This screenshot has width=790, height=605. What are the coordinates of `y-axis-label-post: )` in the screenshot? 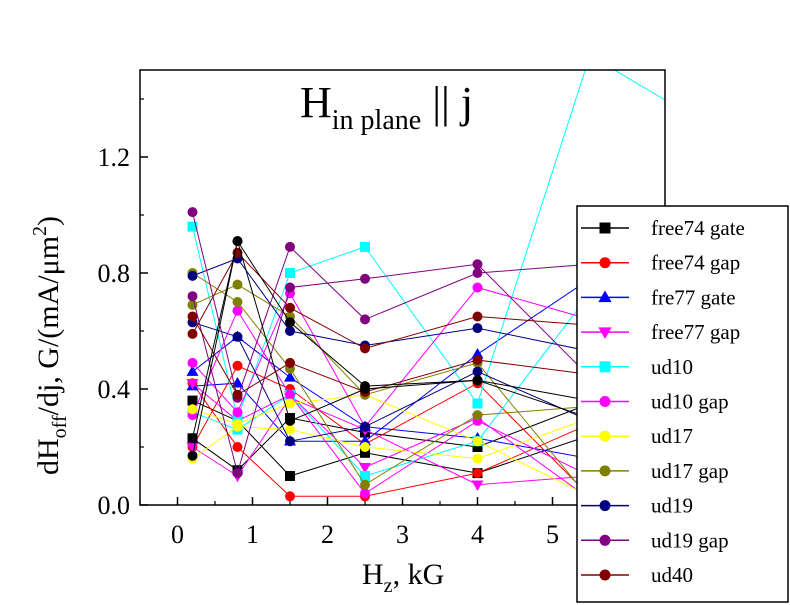 It's located at (48, 221).